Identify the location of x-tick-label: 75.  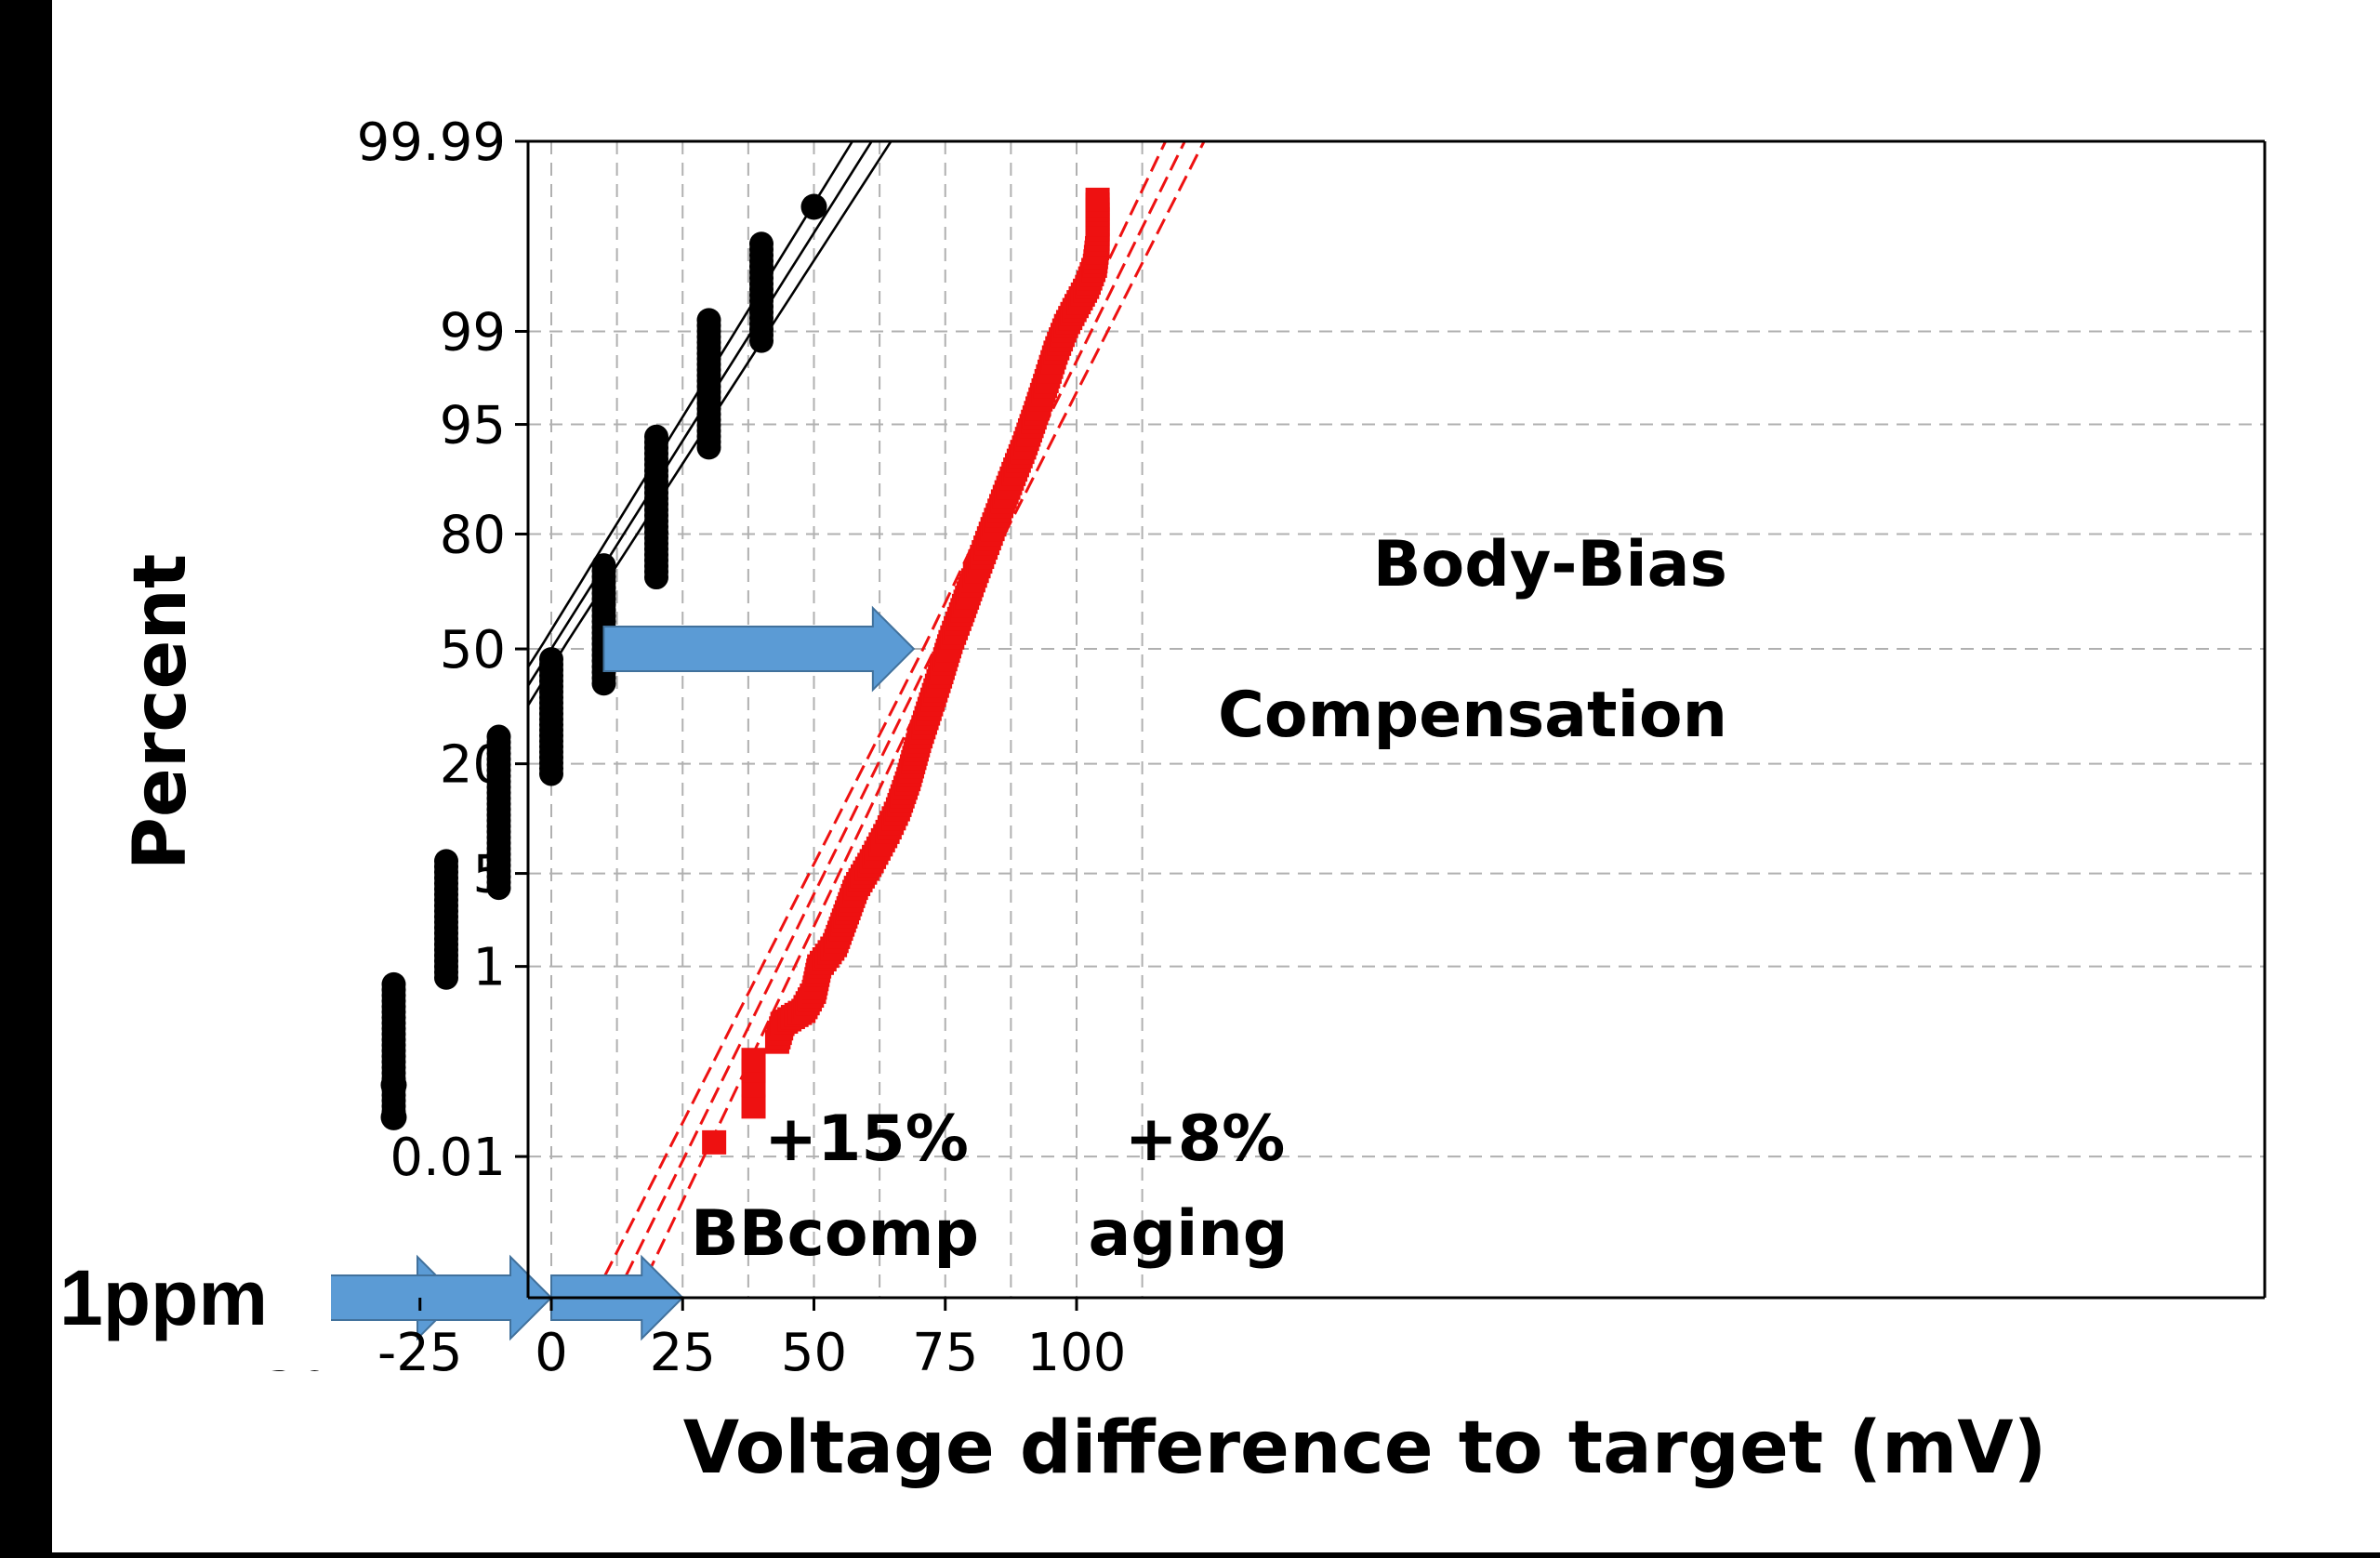
(945, 1353).